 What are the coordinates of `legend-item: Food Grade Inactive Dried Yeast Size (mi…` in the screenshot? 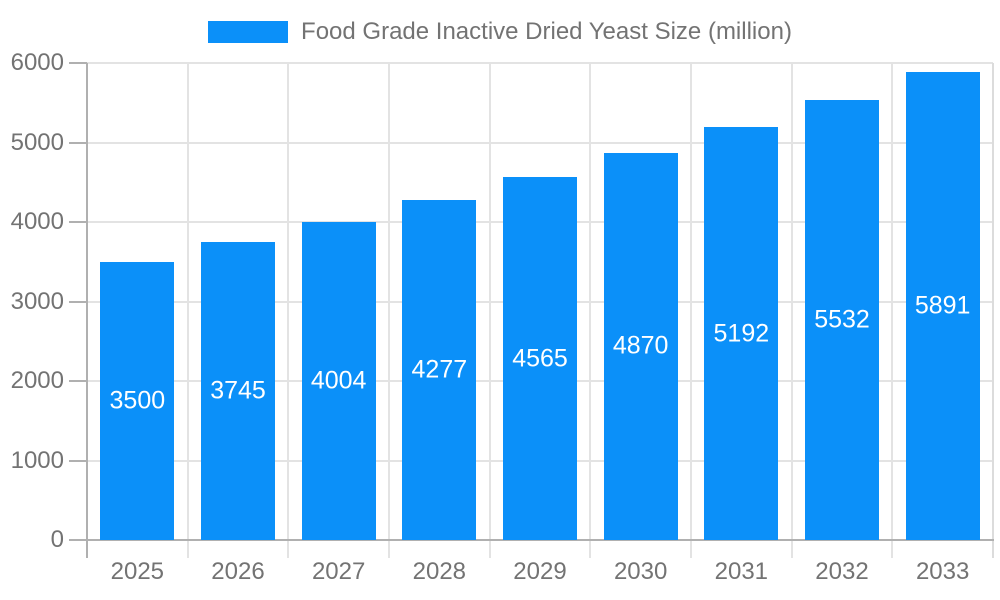 It's located at (500, 32).